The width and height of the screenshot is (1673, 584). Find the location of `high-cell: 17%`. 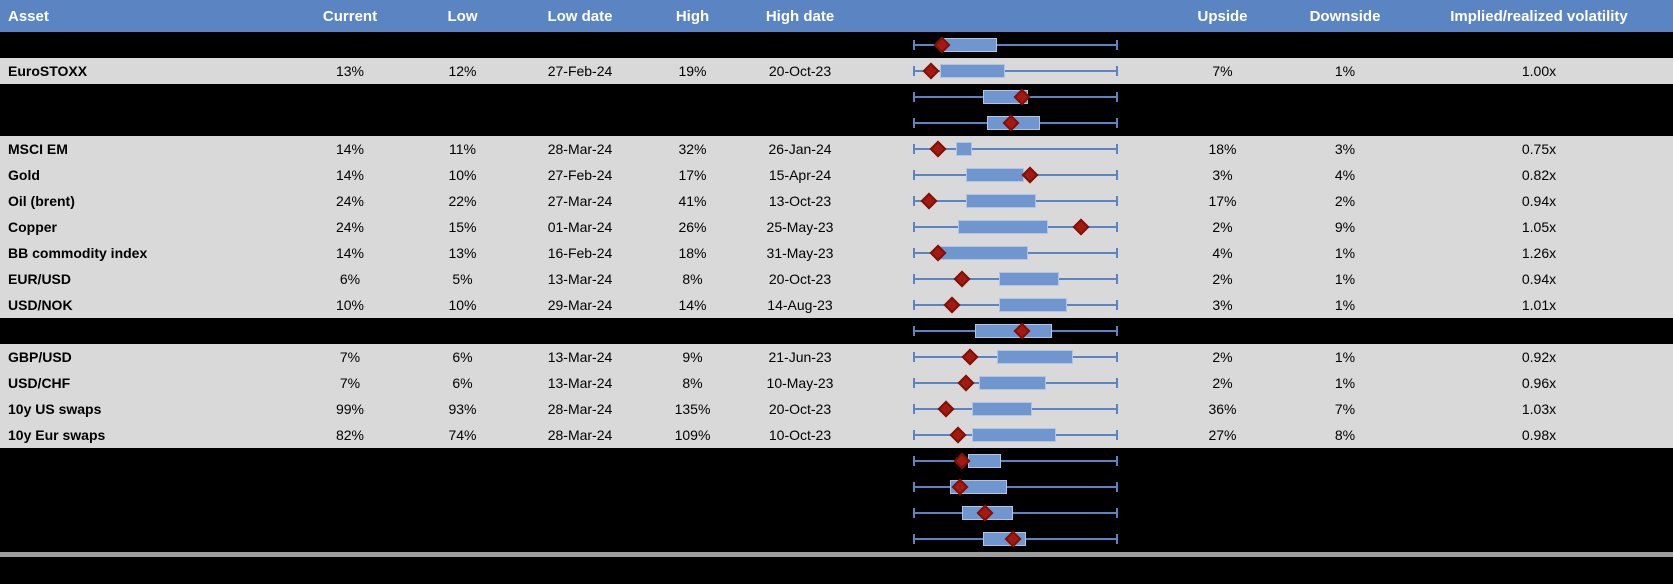

high-cell: 17% is located at coordinates (692, 175).